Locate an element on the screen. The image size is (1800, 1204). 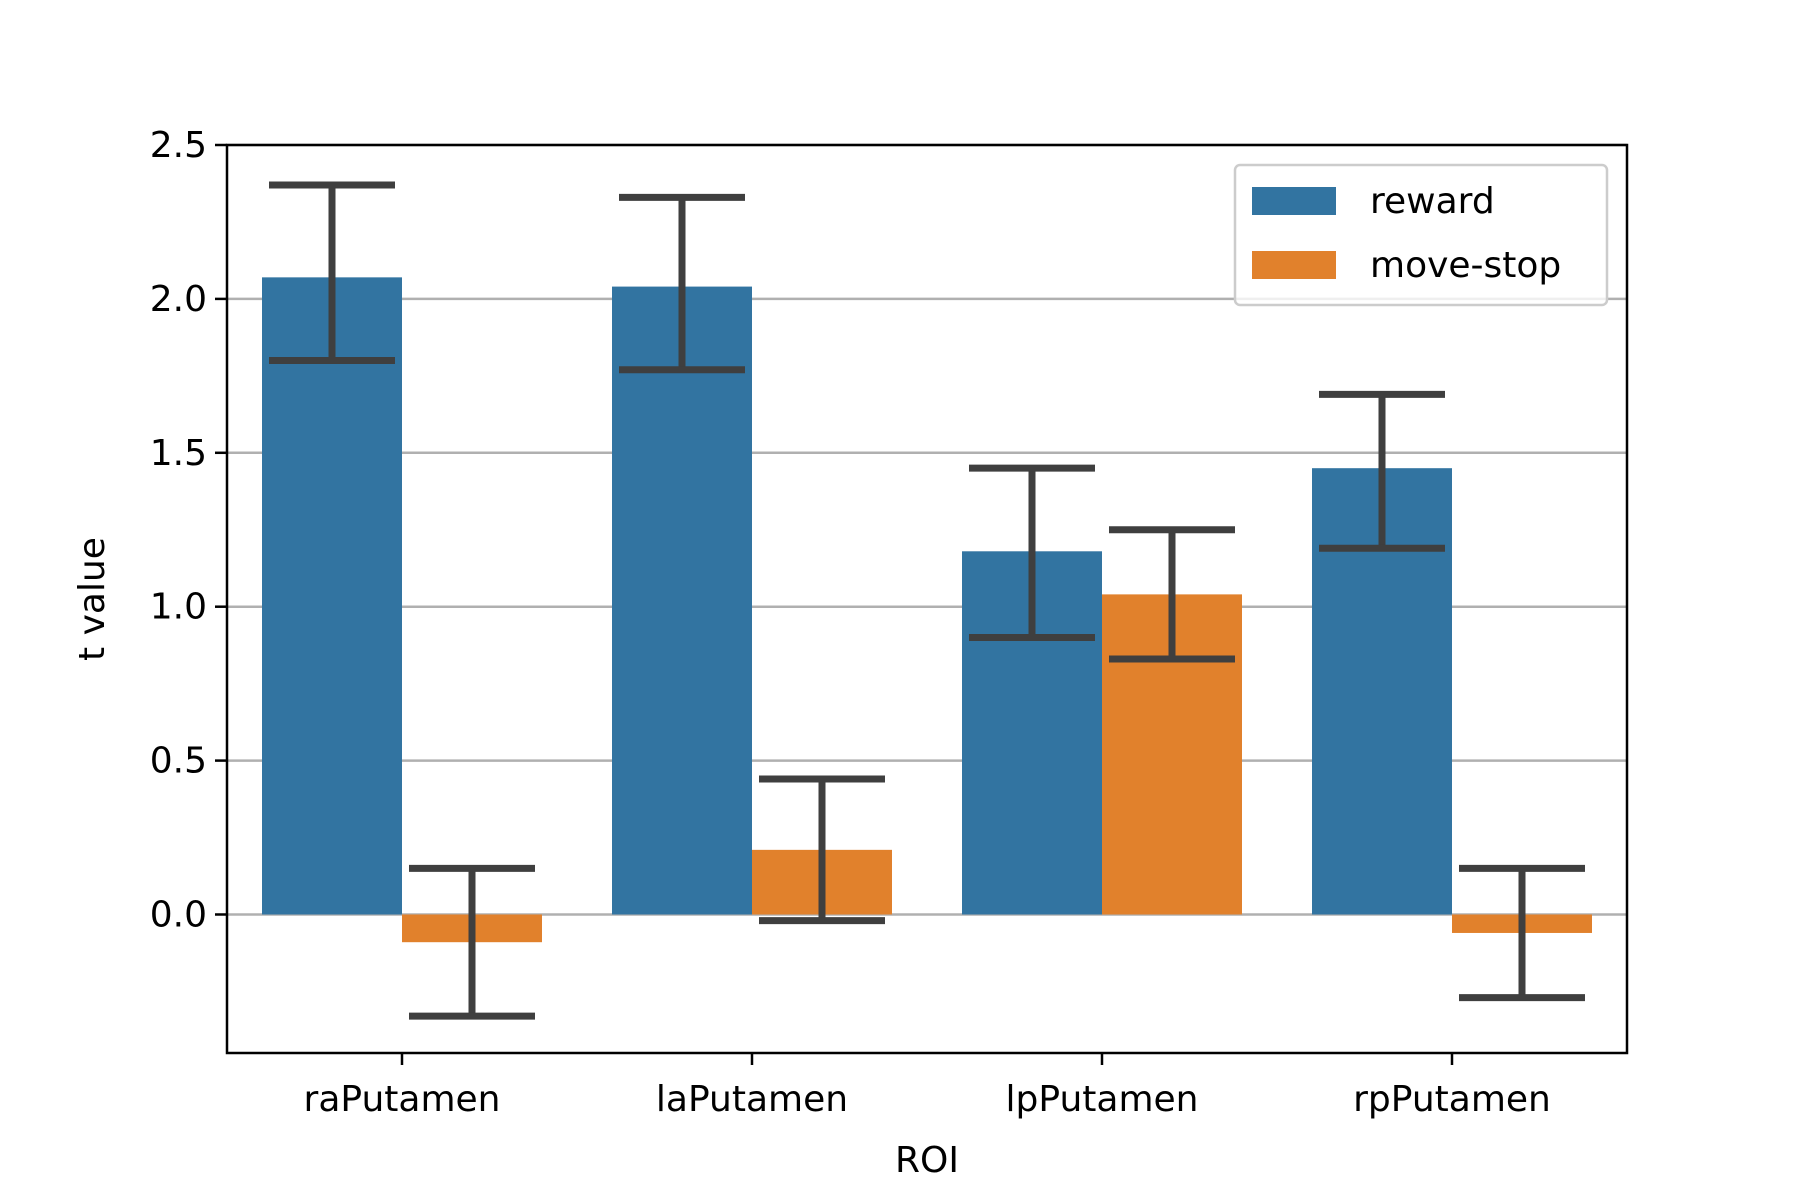
y-tick-label: 0.5 is located at coordinates (178, 761).